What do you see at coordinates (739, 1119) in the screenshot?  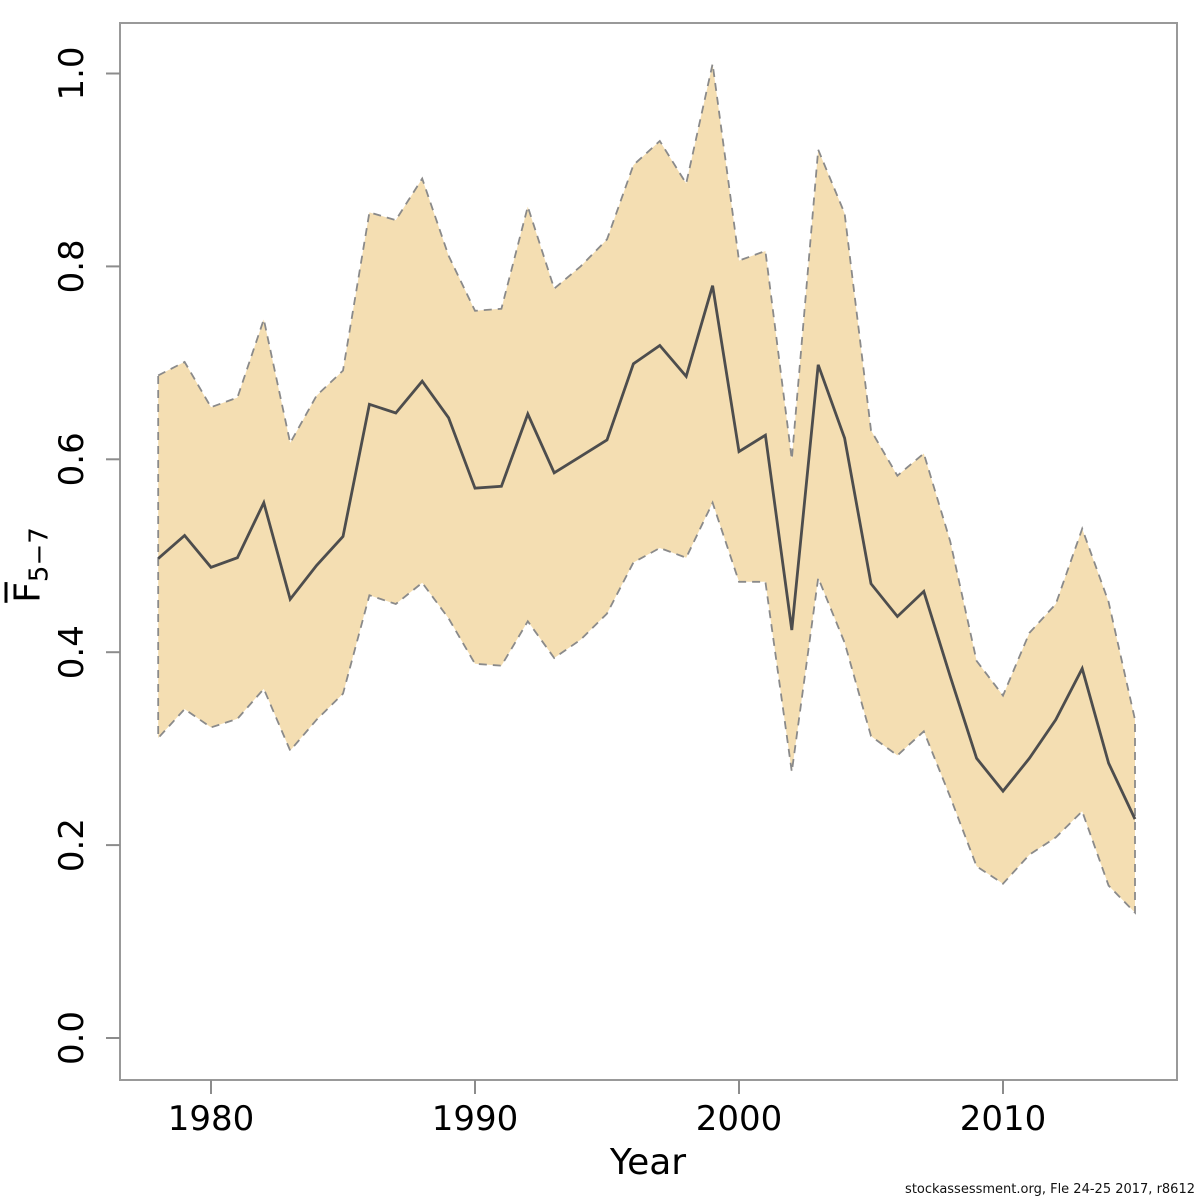 I see `x-tick-label: 2000` at bounding box center [739, 1119].